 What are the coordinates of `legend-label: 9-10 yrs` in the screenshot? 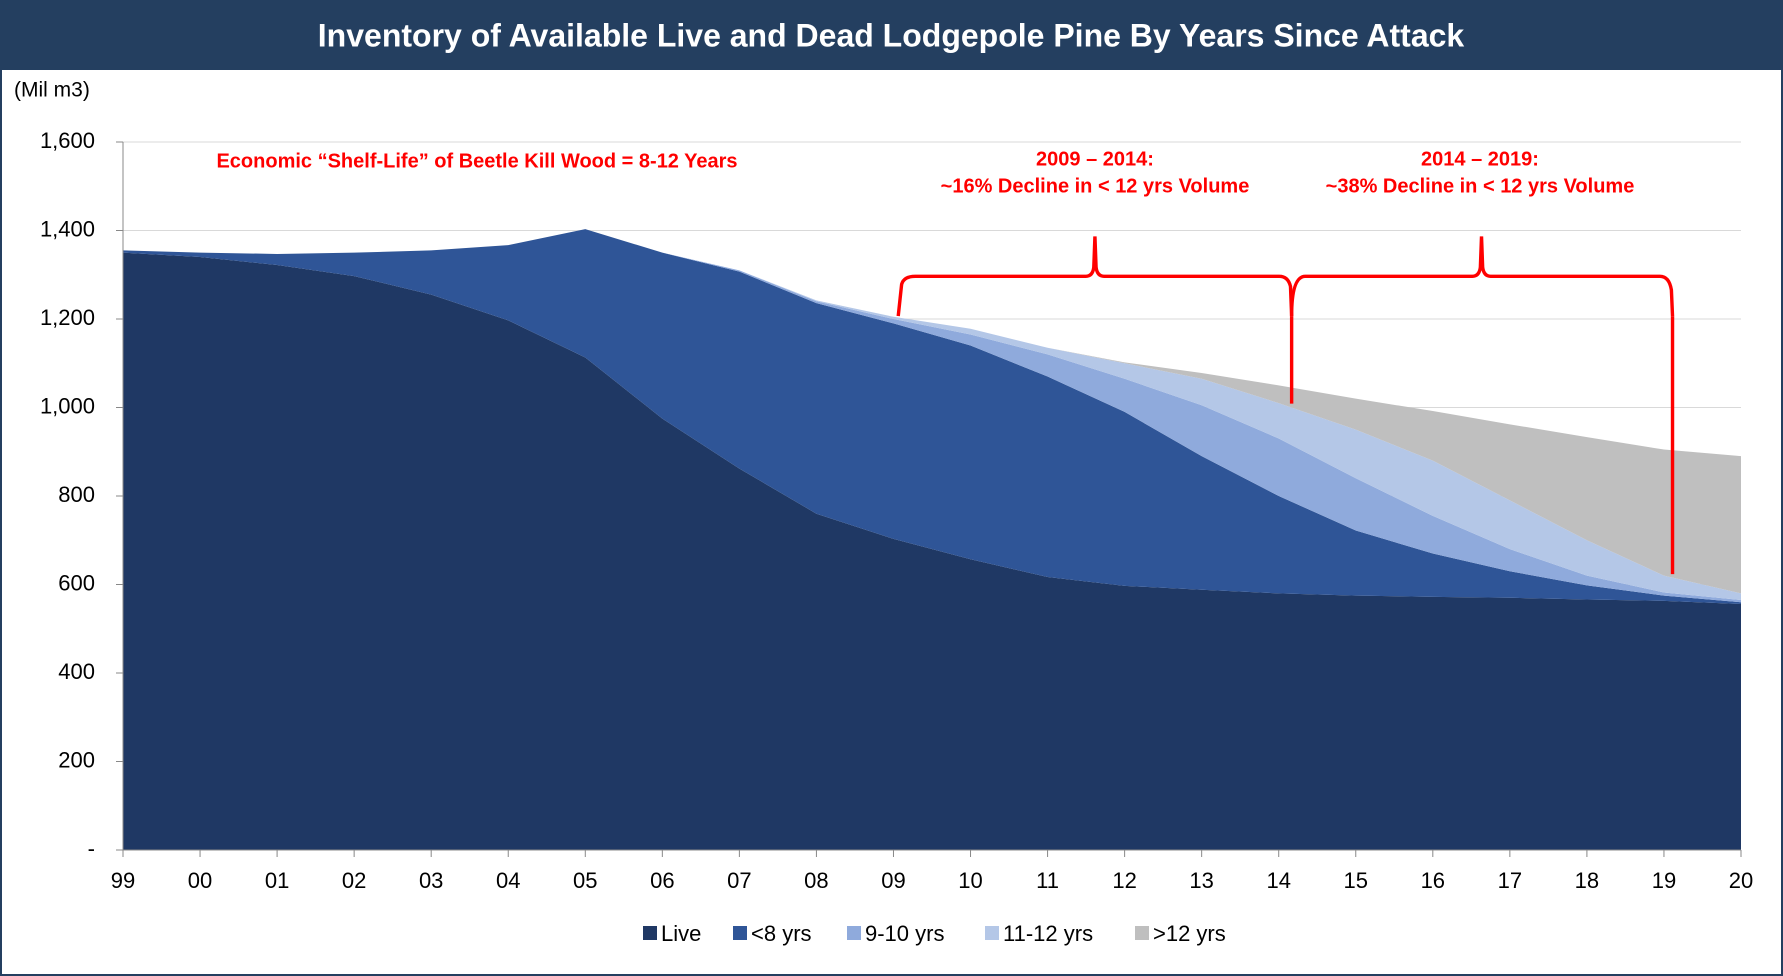 It's located at (904, 933).